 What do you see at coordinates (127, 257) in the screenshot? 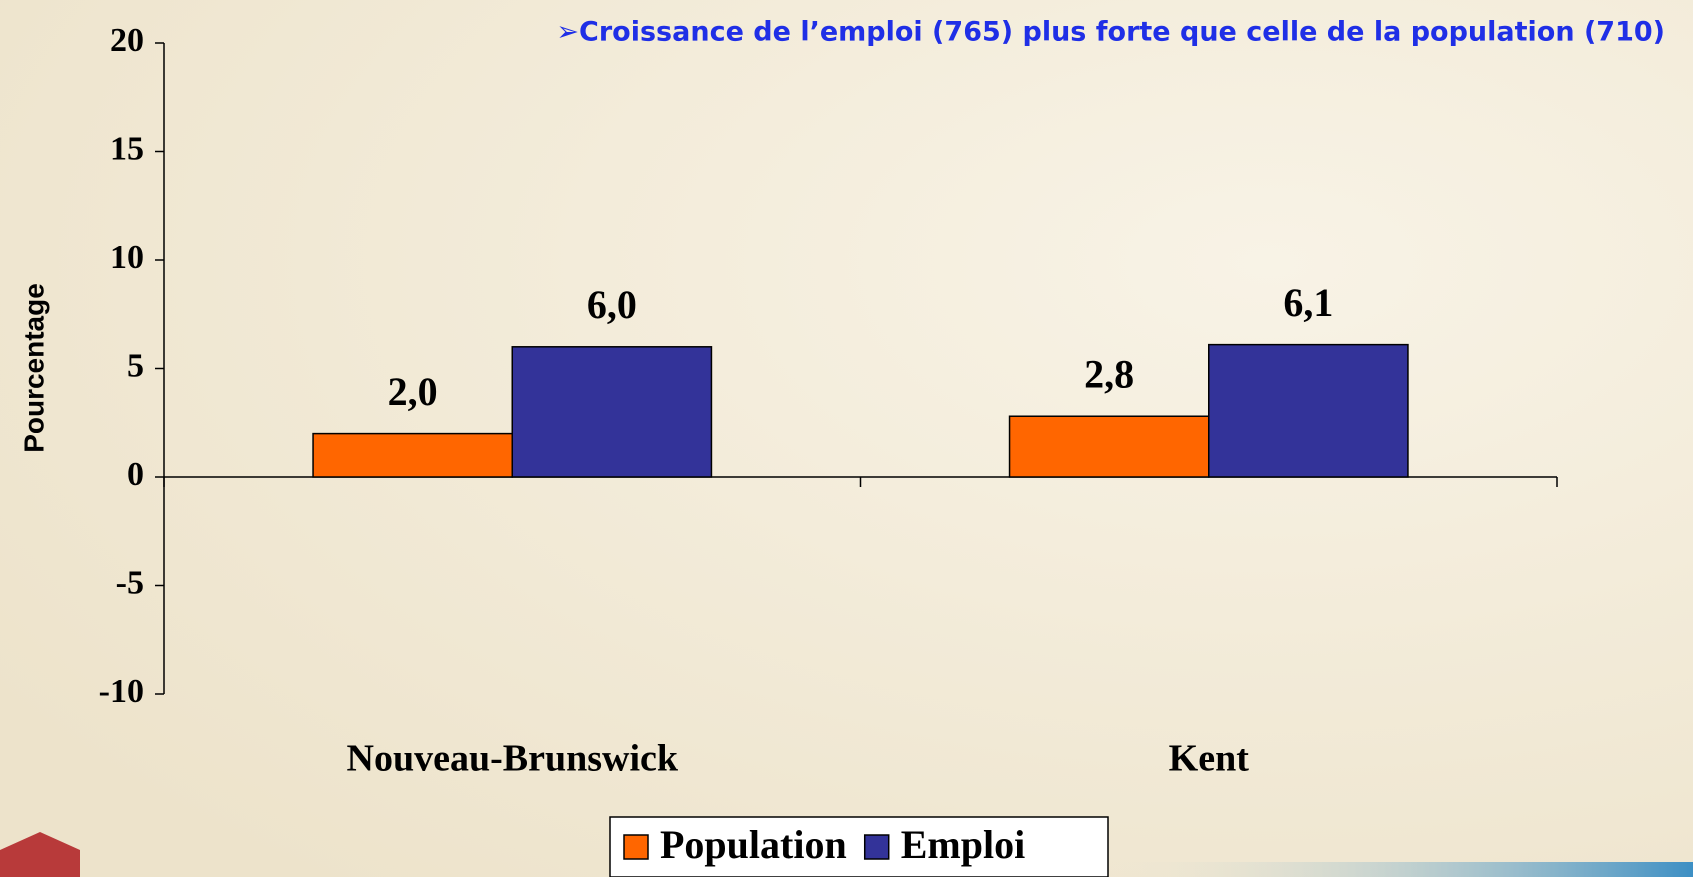
I see `y-tick-label: 10` at bounding box center [127, 257].